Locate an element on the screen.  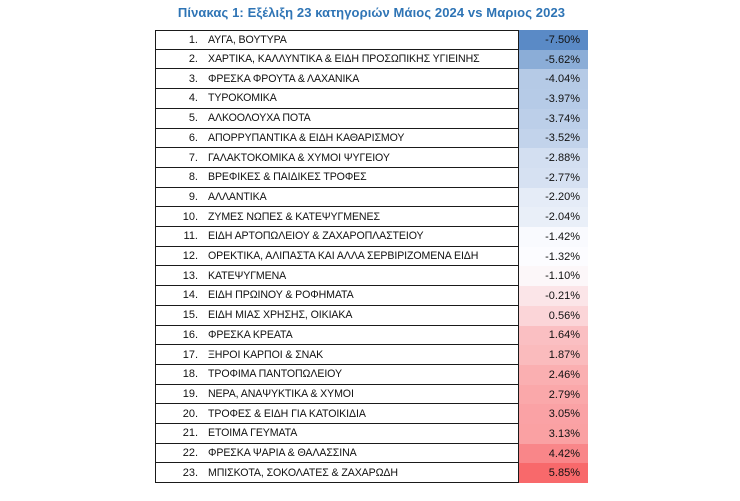
category-cell: 5. ΑΛΚΟΟΛΟΥΧΑ ΠΟΤΑ is located at coordinates (337, 118).